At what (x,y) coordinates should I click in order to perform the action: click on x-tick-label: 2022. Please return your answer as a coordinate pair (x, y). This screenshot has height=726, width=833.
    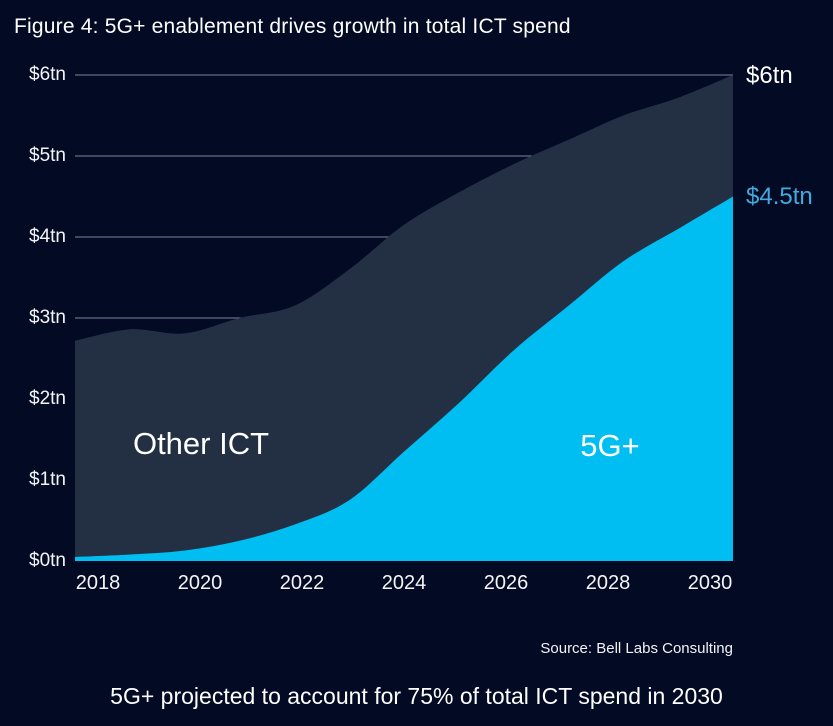
    Looking at the image, I should click on (302, 583).